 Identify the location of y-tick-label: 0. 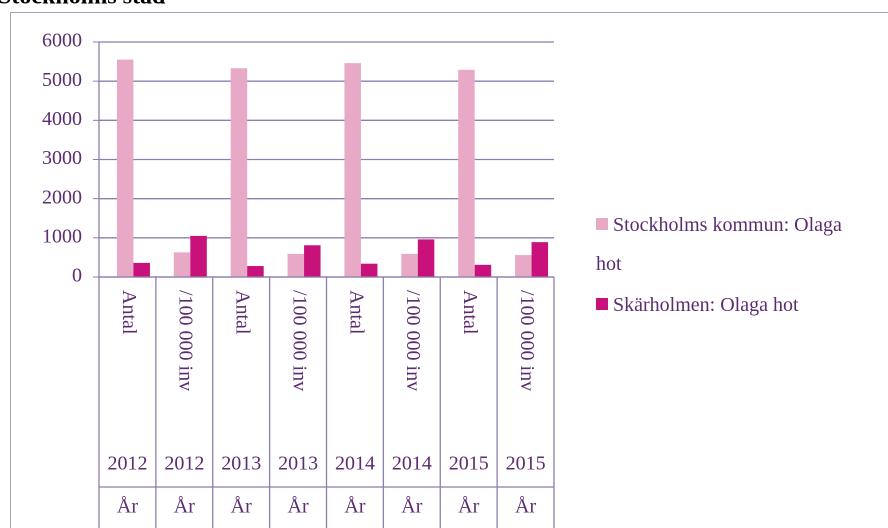
(77, 276).